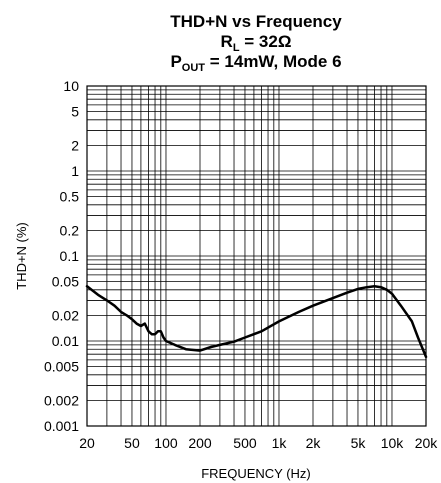 Image resolution: width=441 pixels, height=483 pixels. I want to click on title-line2-subscript: L, so click(236, 48).